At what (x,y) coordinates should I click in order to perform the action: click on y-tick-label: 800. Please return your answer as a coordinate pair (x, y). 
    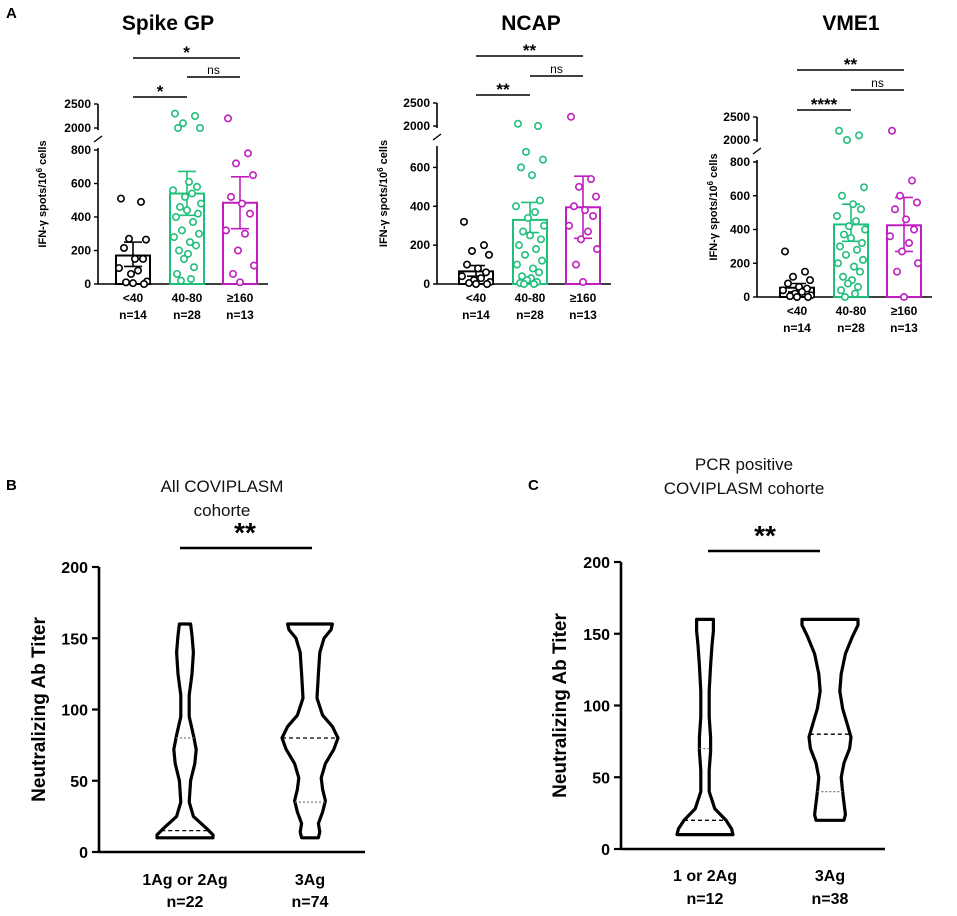
    Looking at the image, I should click on (81, 150).